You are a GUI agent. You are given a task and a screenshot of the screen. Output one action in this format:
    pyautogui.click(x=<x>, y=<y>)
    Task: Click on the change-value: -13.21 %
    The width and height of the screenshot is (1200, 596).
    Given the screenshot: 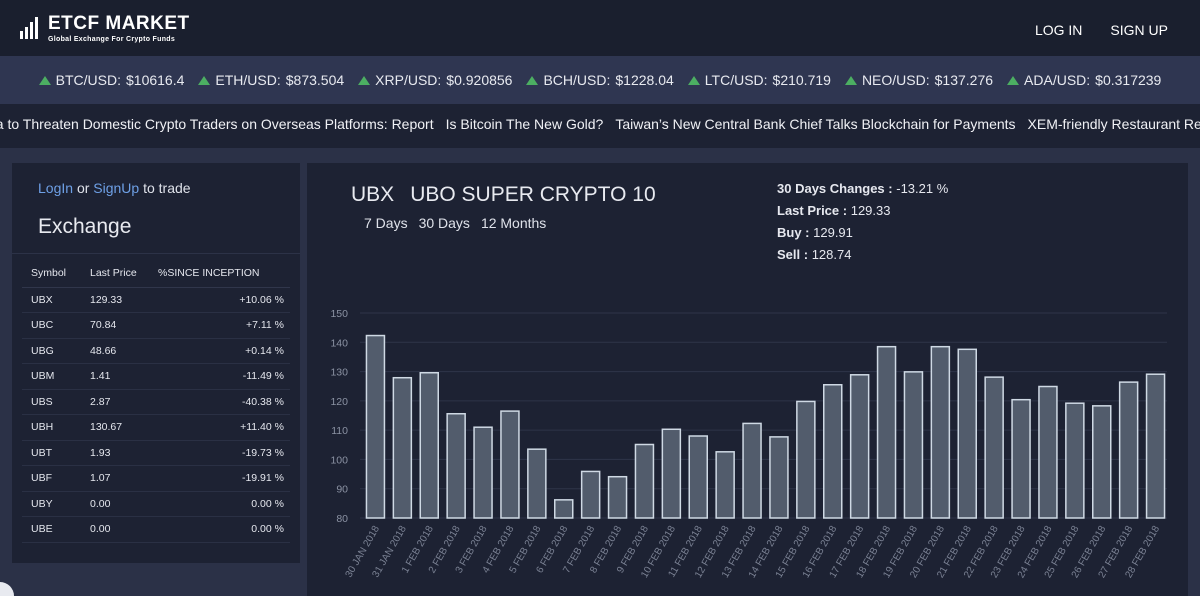 What is the action you would take?
    pyautogui.click(x=922, y=188)
    